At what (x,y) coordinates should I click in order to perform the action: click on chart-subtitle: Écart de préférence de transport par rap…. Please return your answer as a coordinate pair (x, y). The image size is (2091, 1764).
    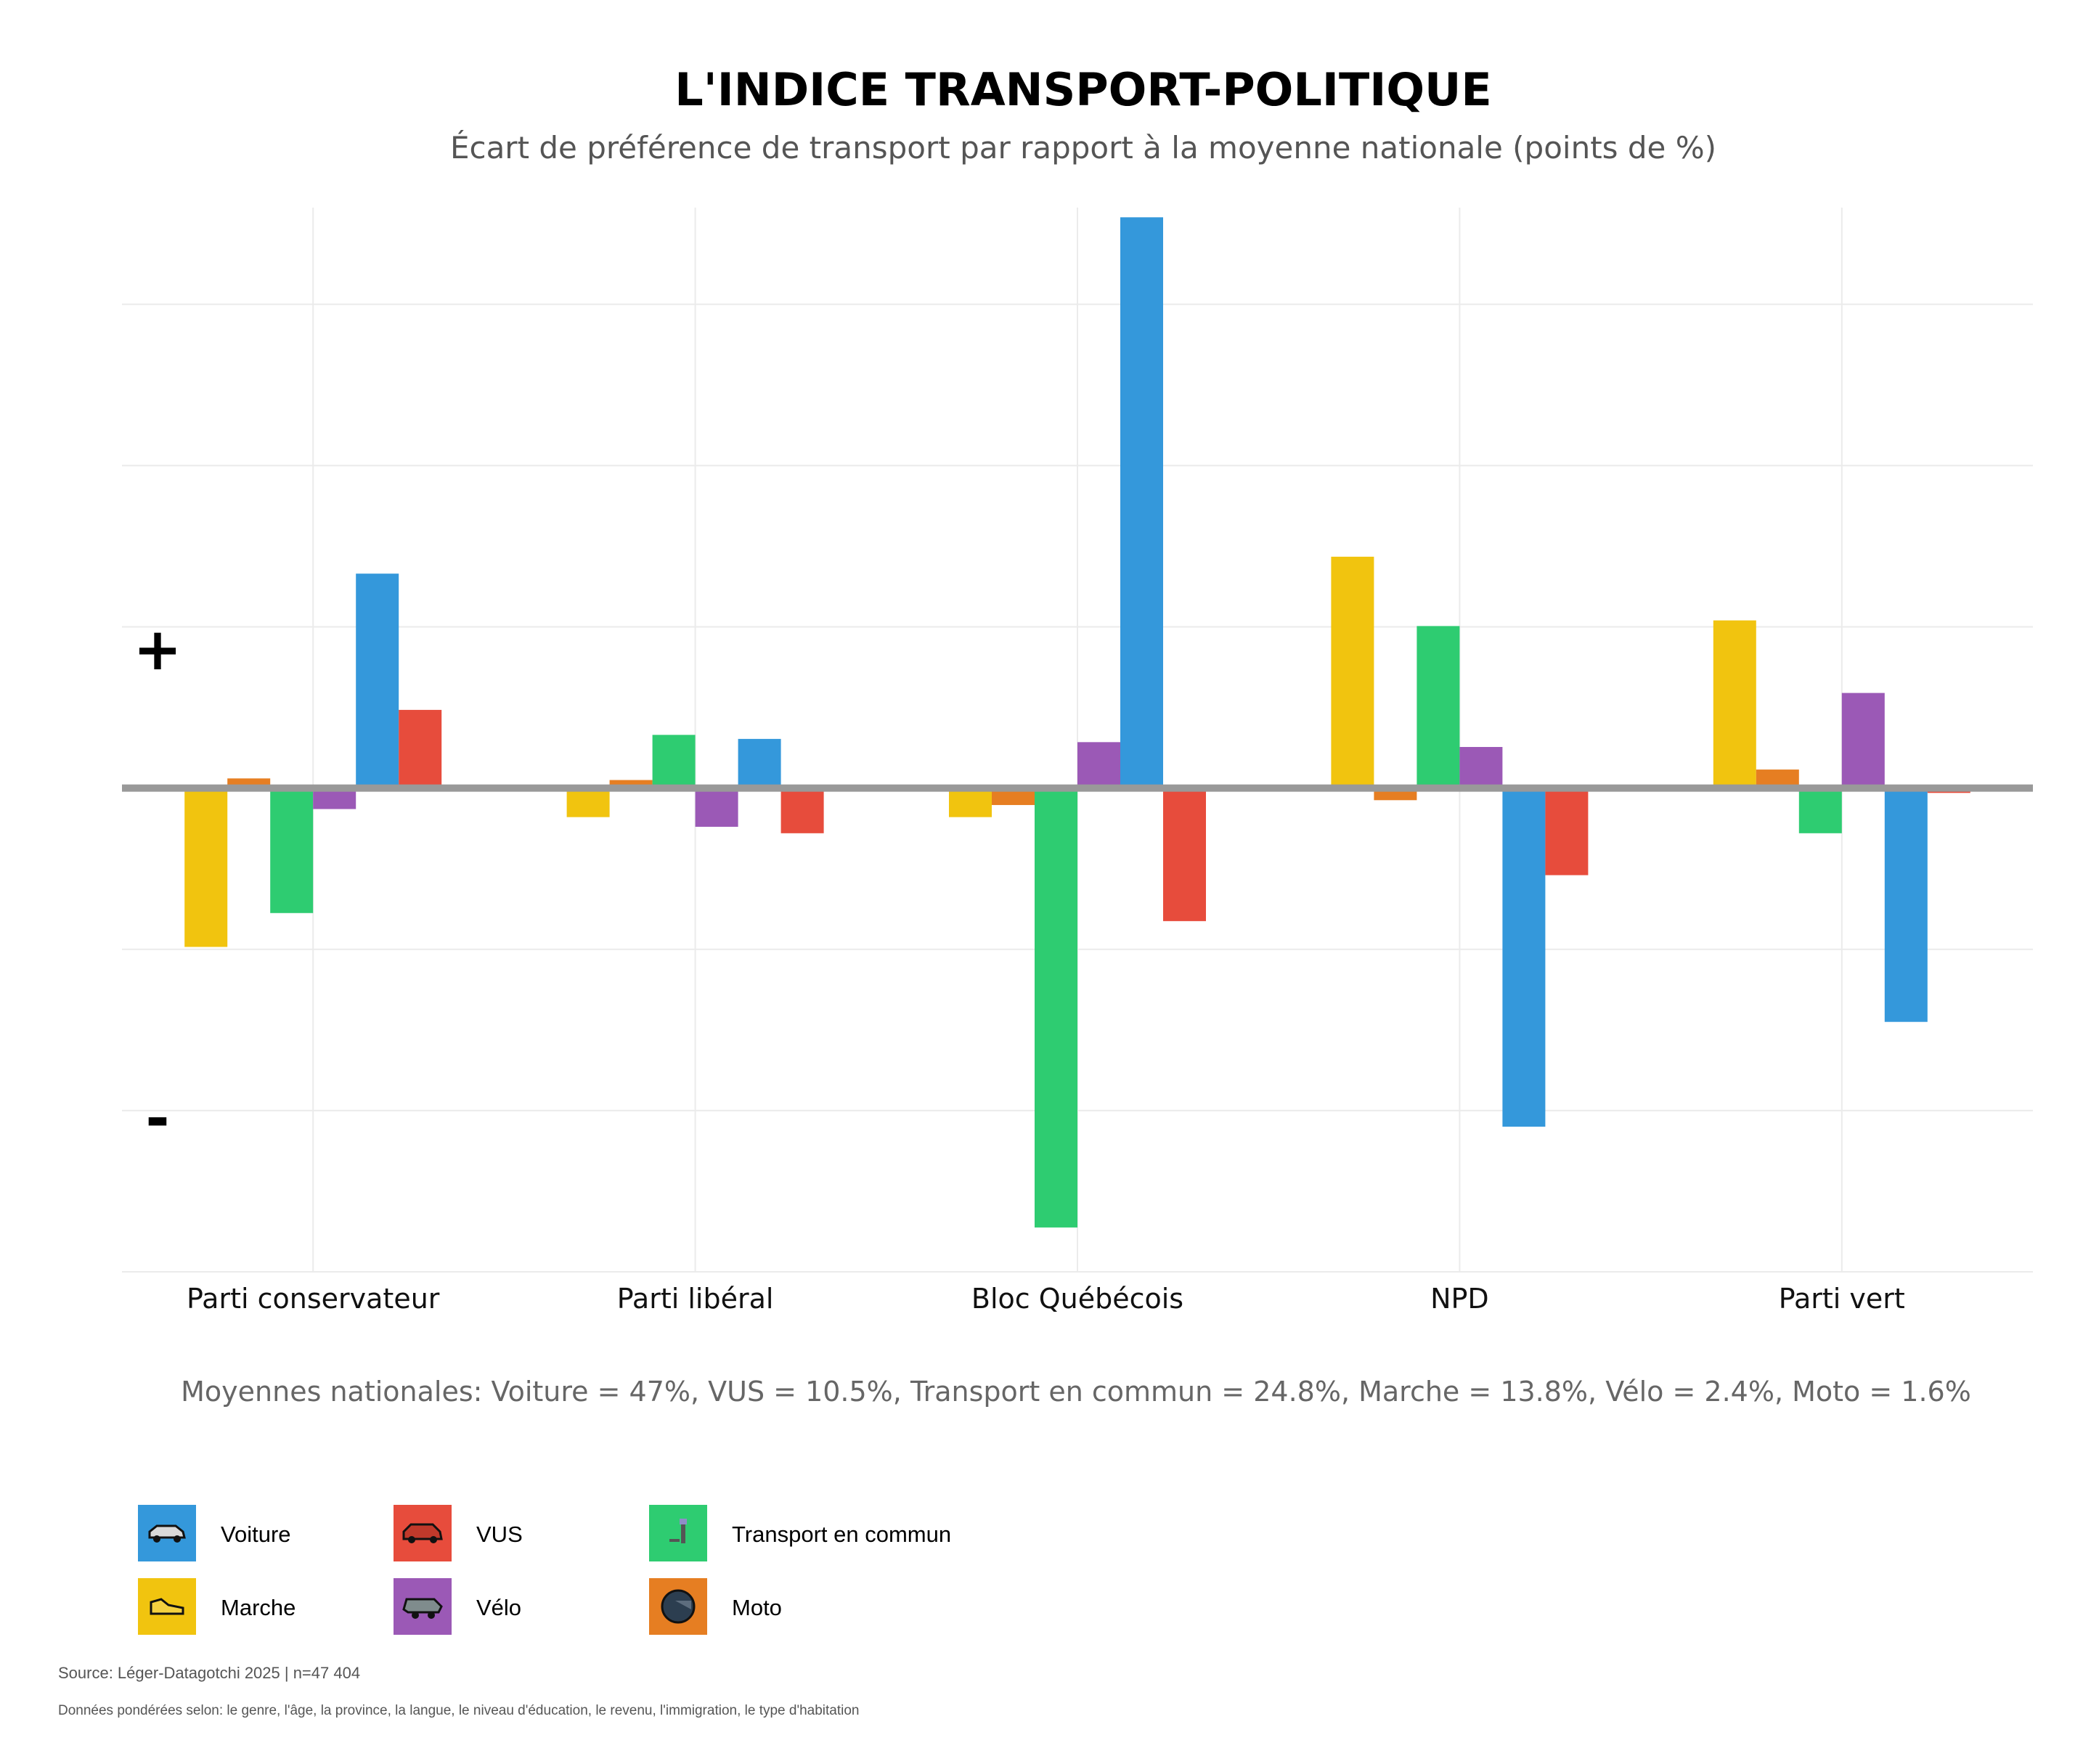
    Looking at the image, I should click on (1083, 148).